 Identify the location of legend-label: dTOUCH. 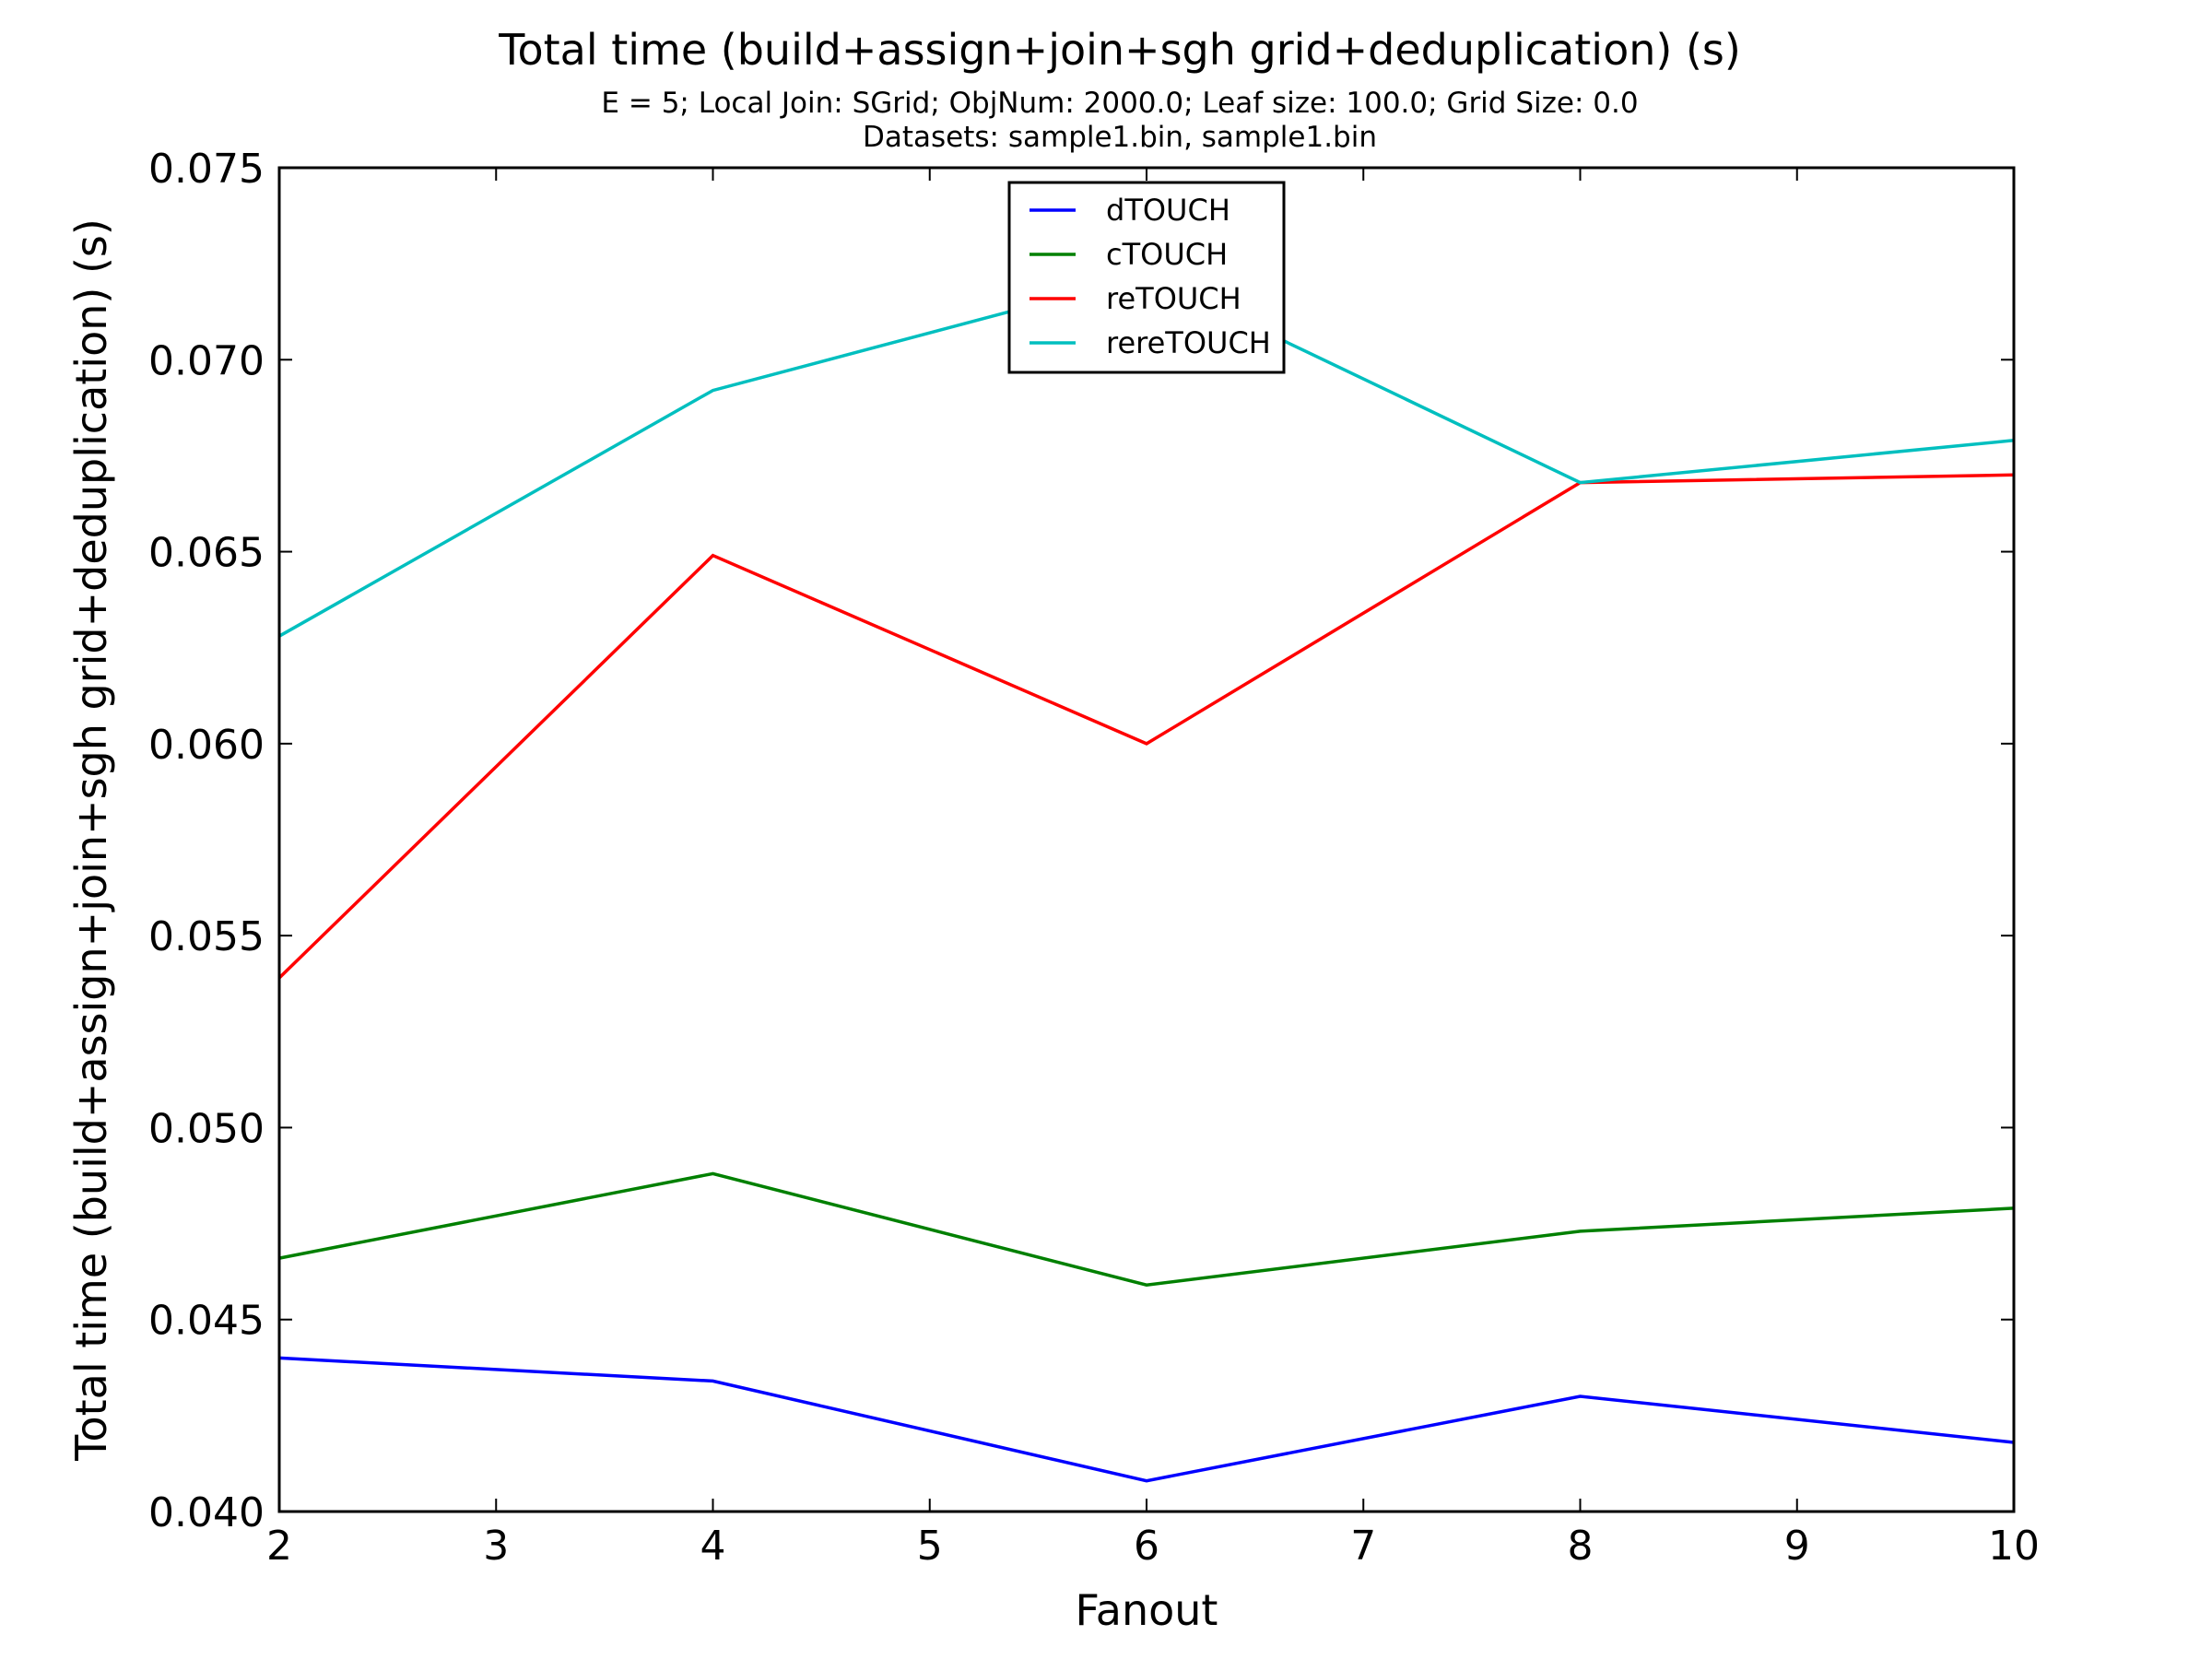
(1168, 210).